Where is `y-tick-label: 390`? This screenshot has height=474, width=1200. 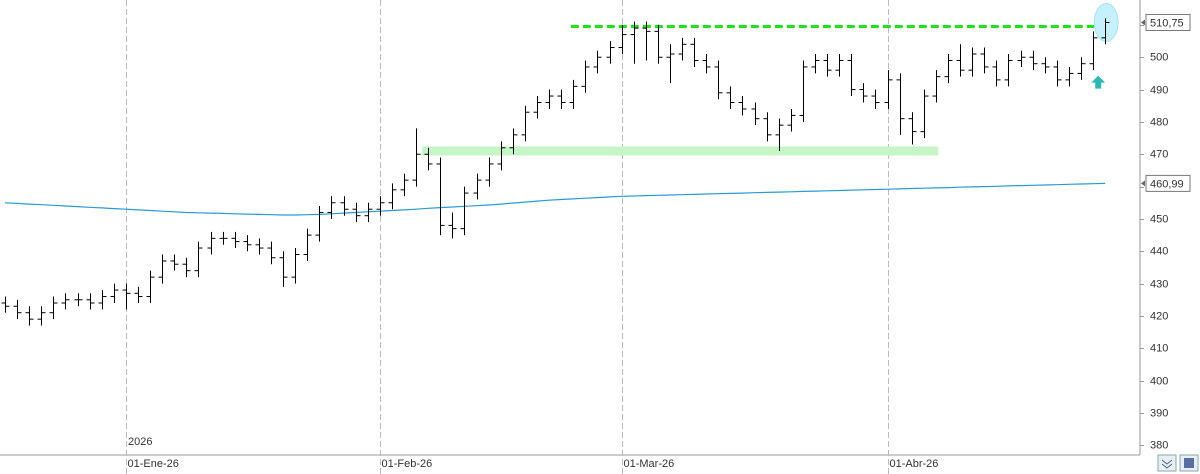
y-tick-label: 390 is located at coordinates (1159, 413).